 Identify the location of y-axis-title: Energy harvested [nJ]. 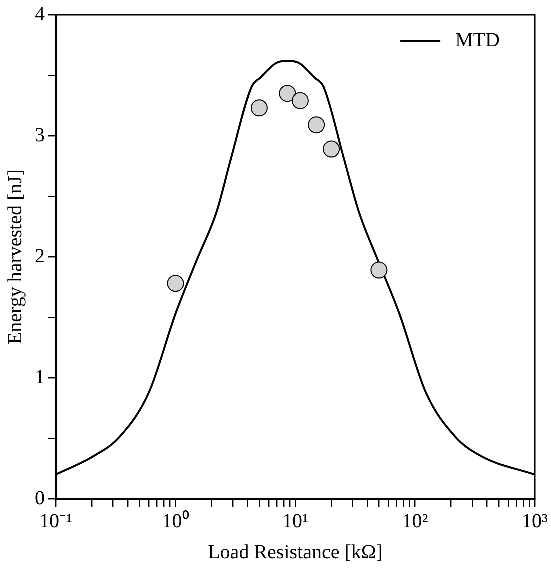
(15, 257).